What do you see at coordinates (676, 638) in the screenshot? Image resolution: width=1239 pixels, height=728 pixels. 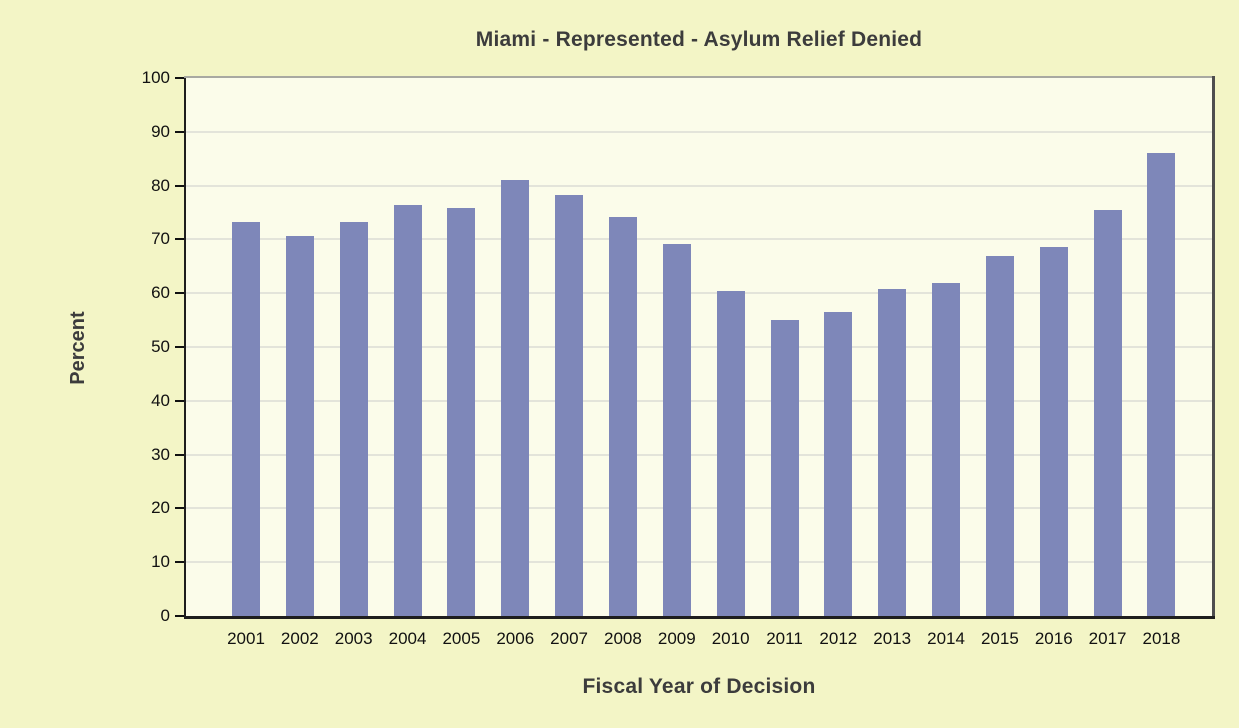 I see `x-tick-label-2009: 2009` at bounding box center [676, 638].